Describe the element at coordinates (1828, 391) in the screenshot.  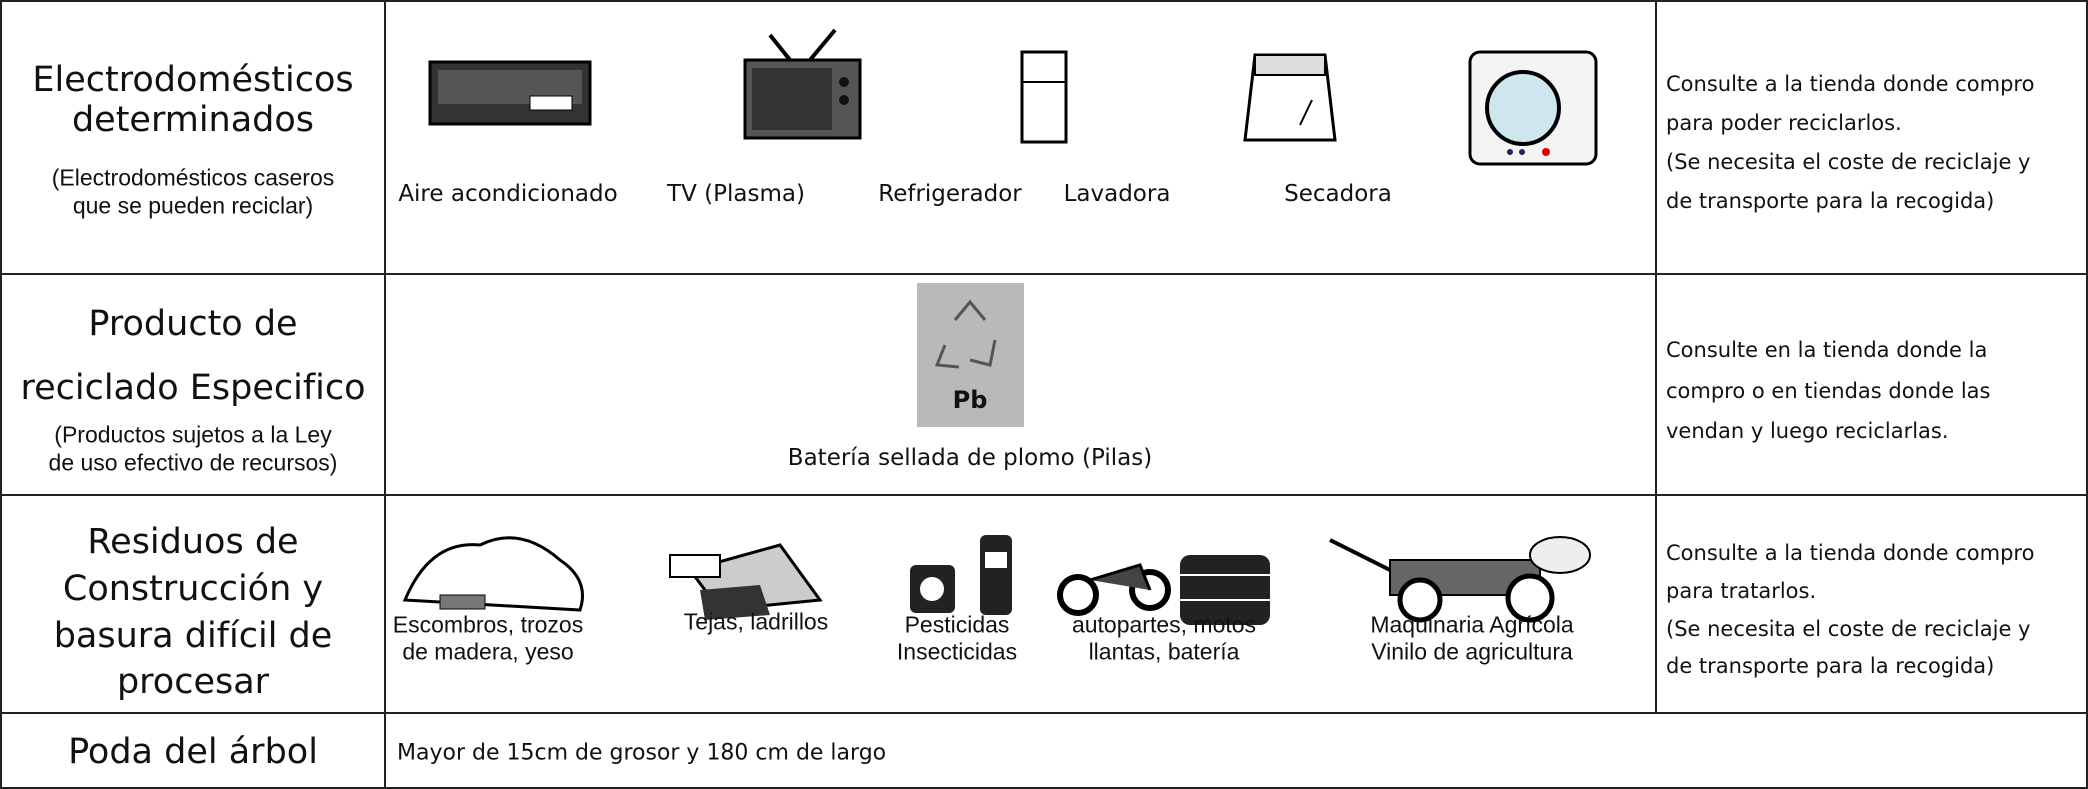
I see `note: compro o en tiendas donde las` at that location.